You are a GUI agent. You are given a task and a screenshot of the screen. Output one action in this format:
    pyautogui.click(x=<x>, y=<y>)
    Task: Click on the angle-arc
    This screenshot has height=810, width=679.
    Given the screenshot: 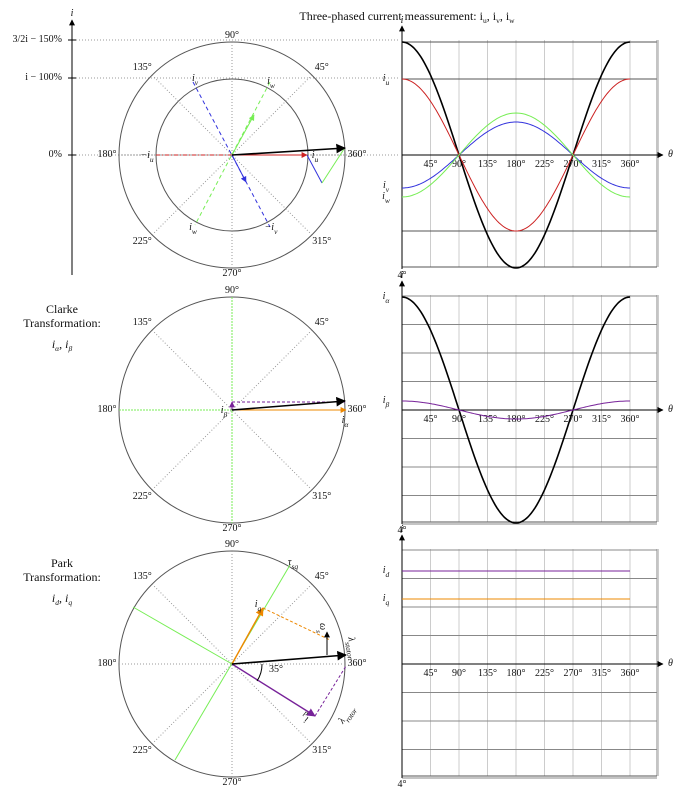 What is the action you would take?
    pyautogui.click(x=259, y=672)
    